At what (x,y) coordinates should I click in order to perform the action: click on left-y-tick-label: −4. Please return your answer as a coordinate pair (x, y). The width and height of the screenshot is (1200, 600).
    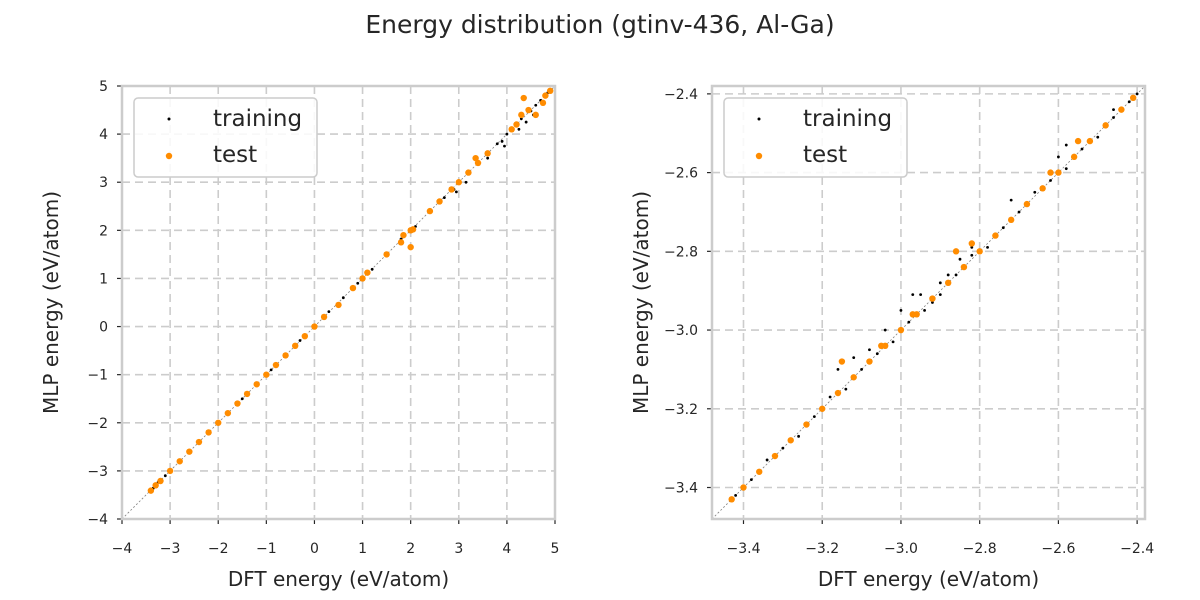
    Looking at the image, I should click on (97, 520).